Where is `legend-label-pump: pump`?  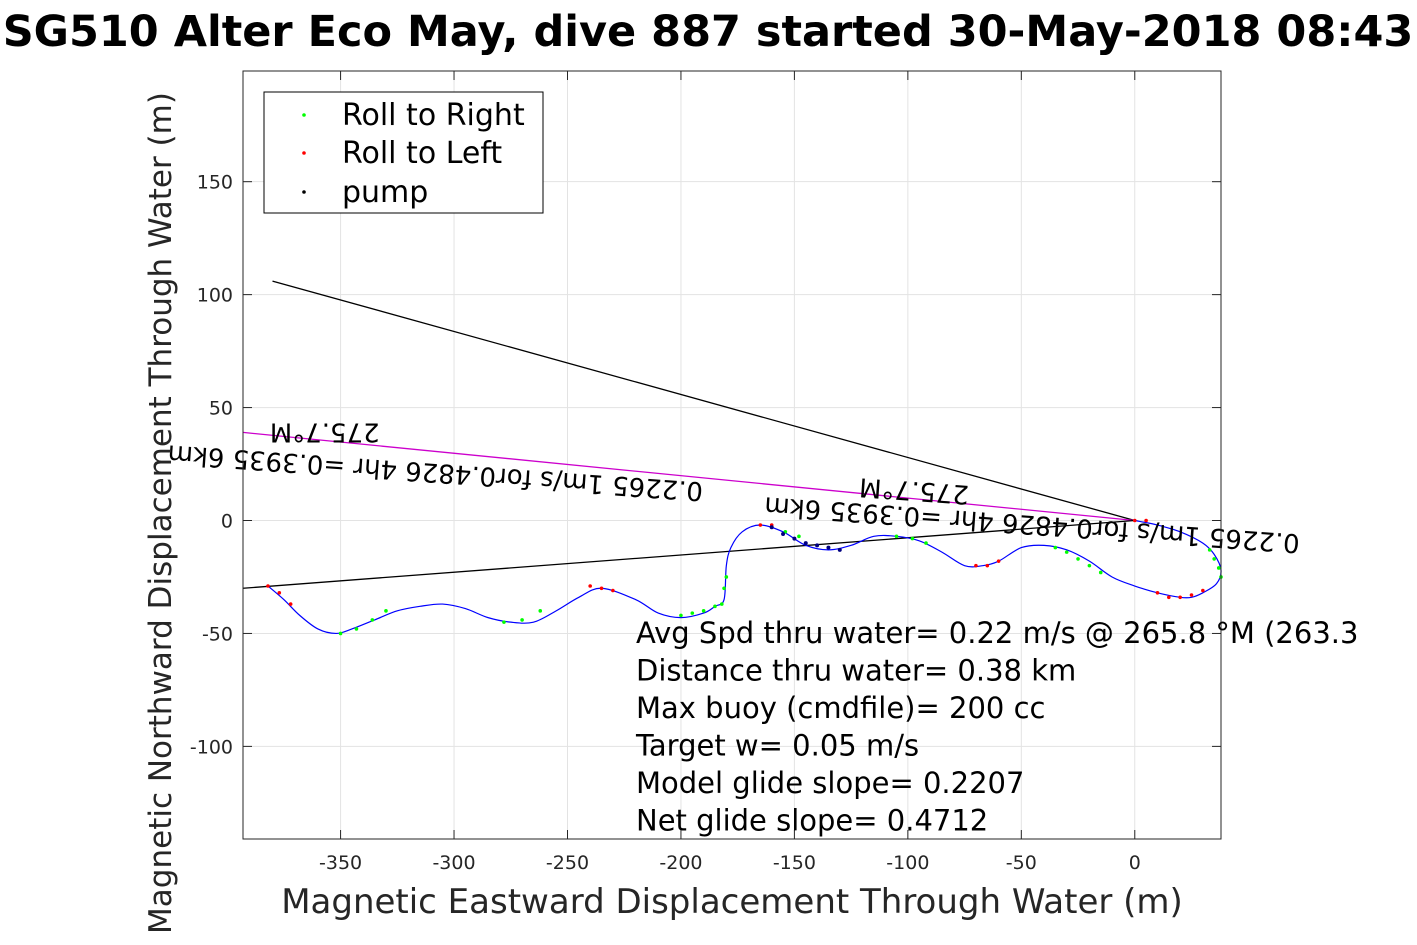
legend-label-pump: pump is located at coordinates (385, 192).